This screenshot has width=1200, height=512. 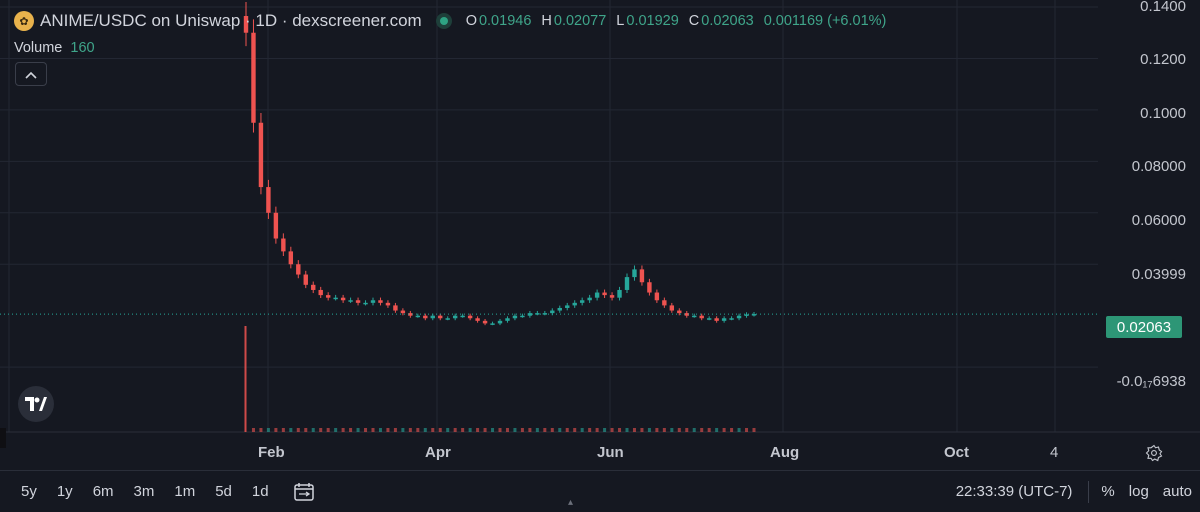 What do you see at coordinates (1108, 491) in the screenshot?
I see `percent-scale-toggle: %` at bounding box center [1108, 491].